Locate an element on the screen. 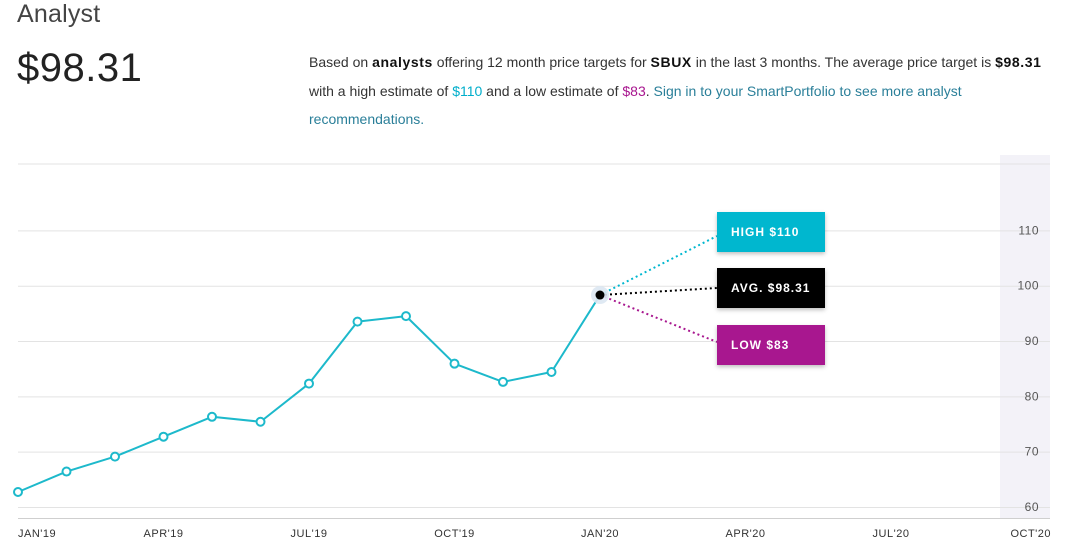 The width and height of the screenshot is (1069, 558). page-title: Analyst is located at coordinates (59, 14).